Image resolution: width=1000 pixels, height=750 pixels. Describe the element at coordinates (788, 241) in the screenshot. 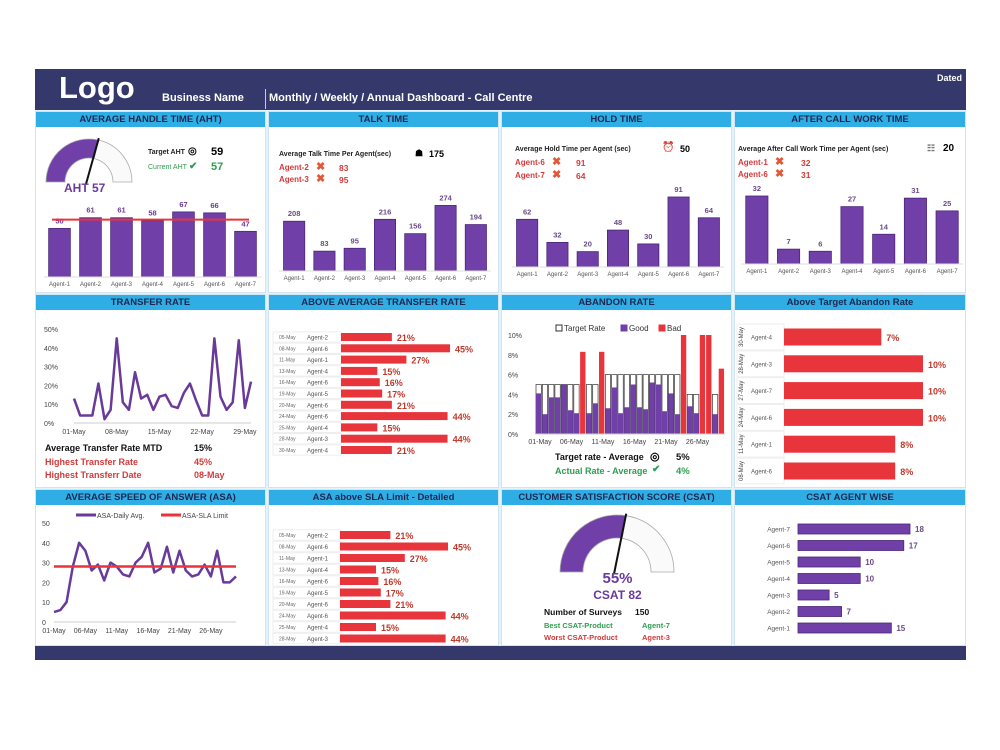

I see `data-label: 7` at that location.